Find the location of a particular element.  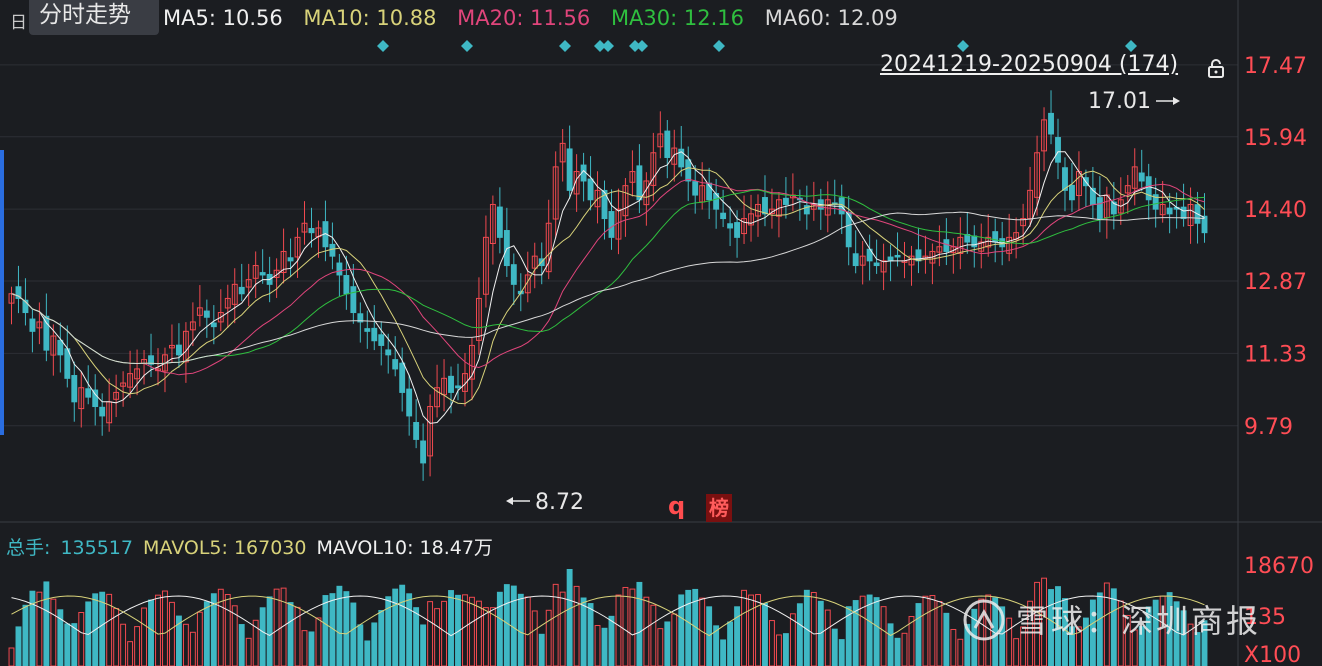

price-tick-label: 15.94 is located at coordinates (1275, 138).